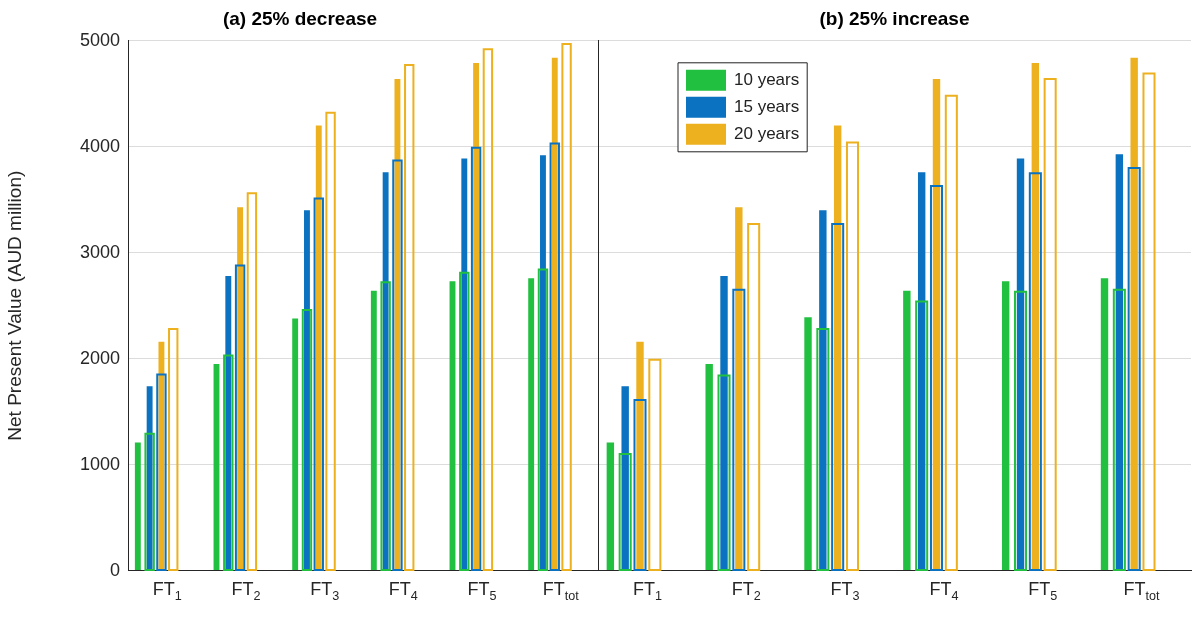 The width and height of the screenshot is (1201, 637). I want to click on y-tick-label: 0, so click(114, 569).